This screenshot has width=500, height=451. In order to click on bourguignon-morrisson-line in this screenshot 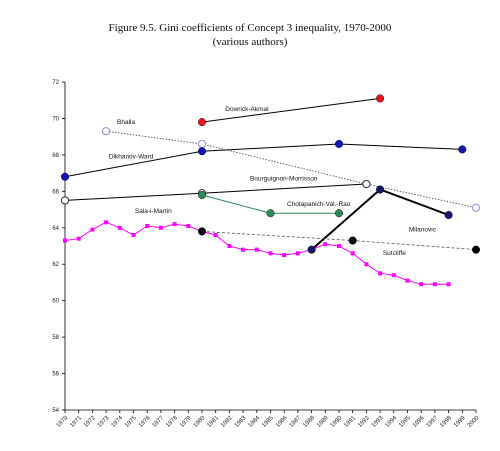, I will do `click(215, 192)`.